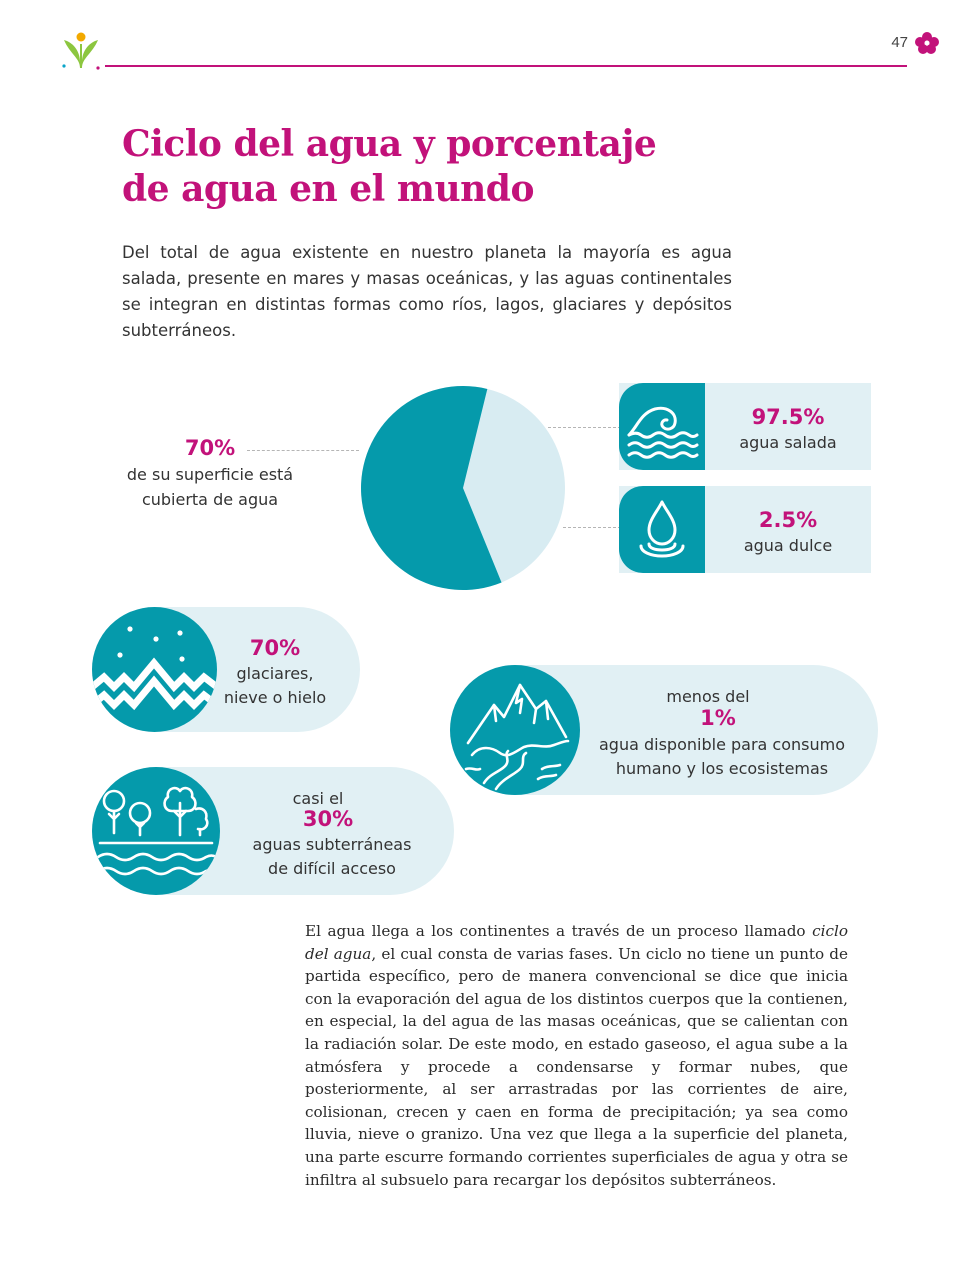 The height and width of the screenshot is (1276, 968). I want to click on body-text-italic-term: ciclo del agua, so click(576, 942).